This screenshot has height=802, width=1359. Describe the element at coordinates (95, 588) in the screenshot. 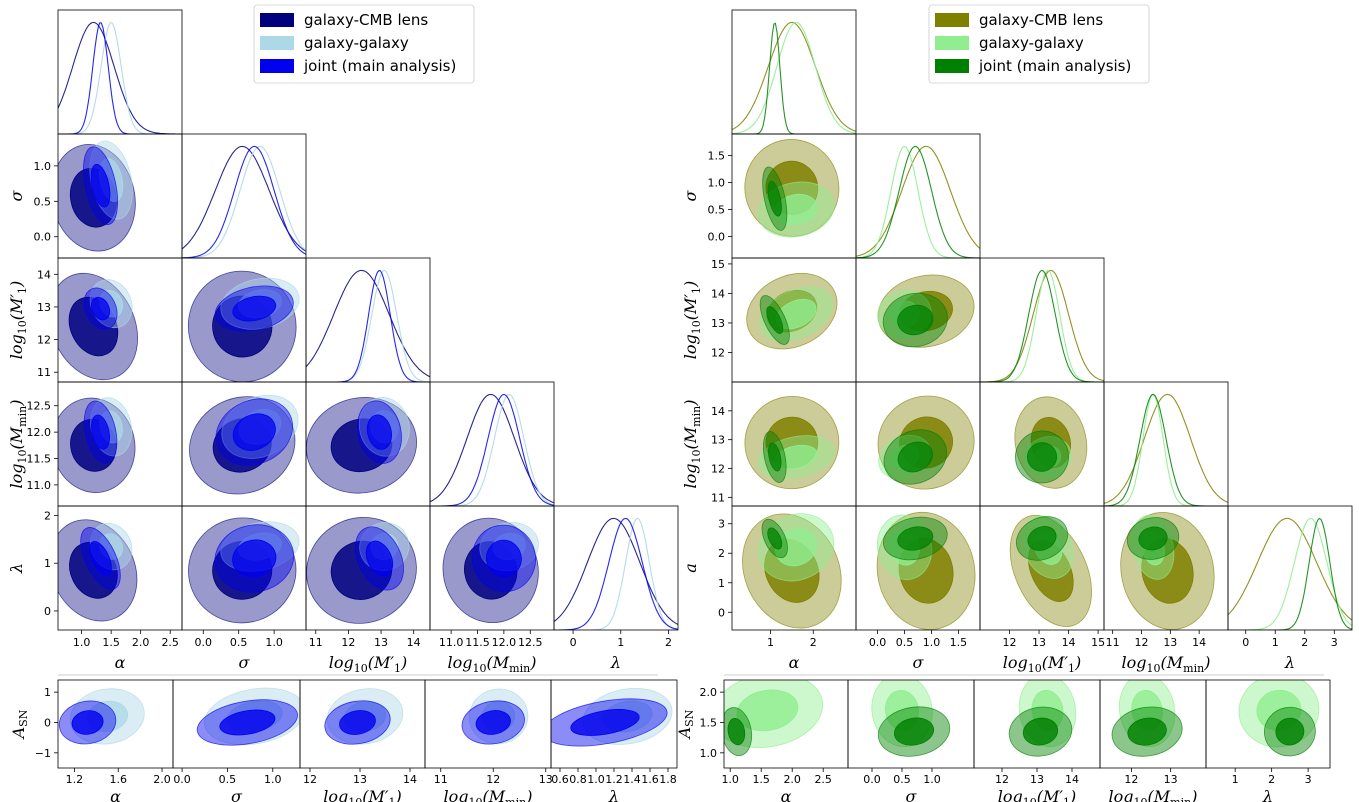

I see `cell-4-0: 1.0 1.5 2.0 2.5 α 0 1 2 λ` at that location.